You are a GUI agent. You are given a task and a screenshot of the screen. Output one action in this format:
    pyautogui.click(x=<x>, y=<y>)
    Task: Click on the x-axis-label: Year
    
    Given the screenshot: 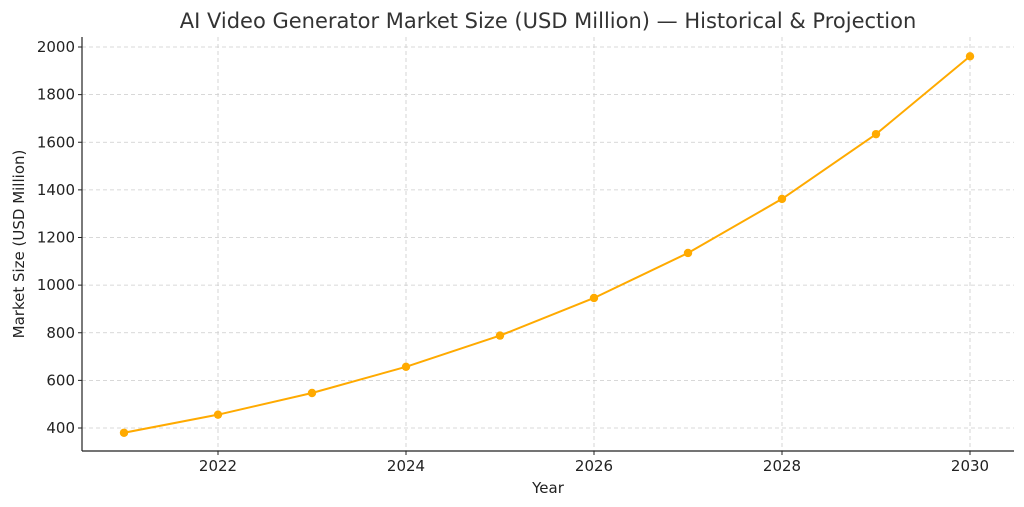 What is the action you would take?
    pyautogui.click(x=548, y=488)
    